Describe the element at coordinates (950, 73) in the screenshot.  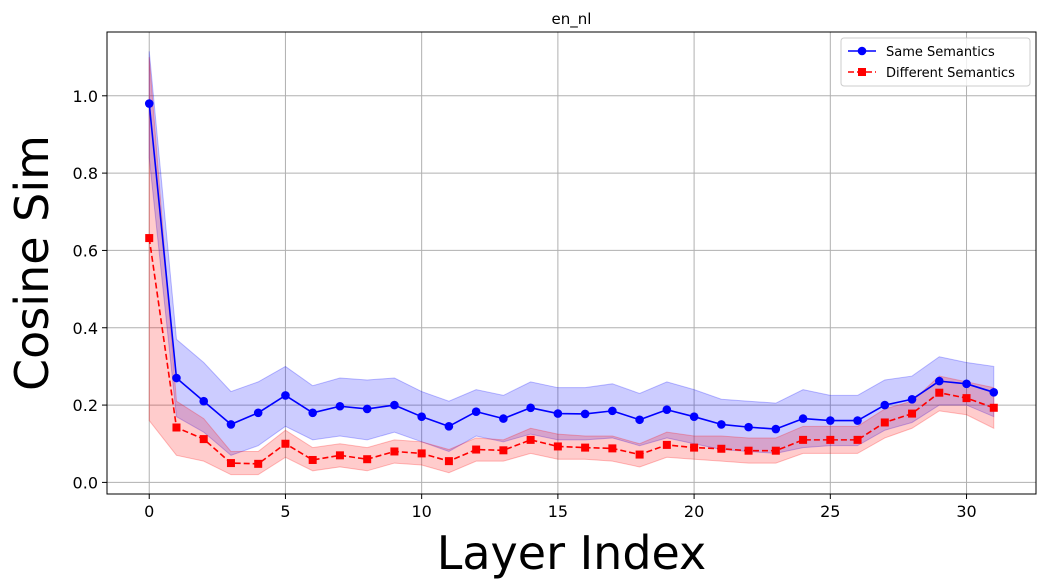
I see `legend-label-different-semantics: Different Semantics` at that location.